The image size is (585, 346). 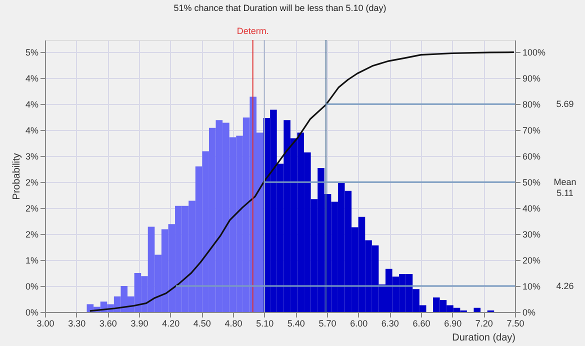 What do you see at coordinates (359, 323) in the screenshot?
I see `x-tick-label: 6.00` at bounding box center [359, 323].